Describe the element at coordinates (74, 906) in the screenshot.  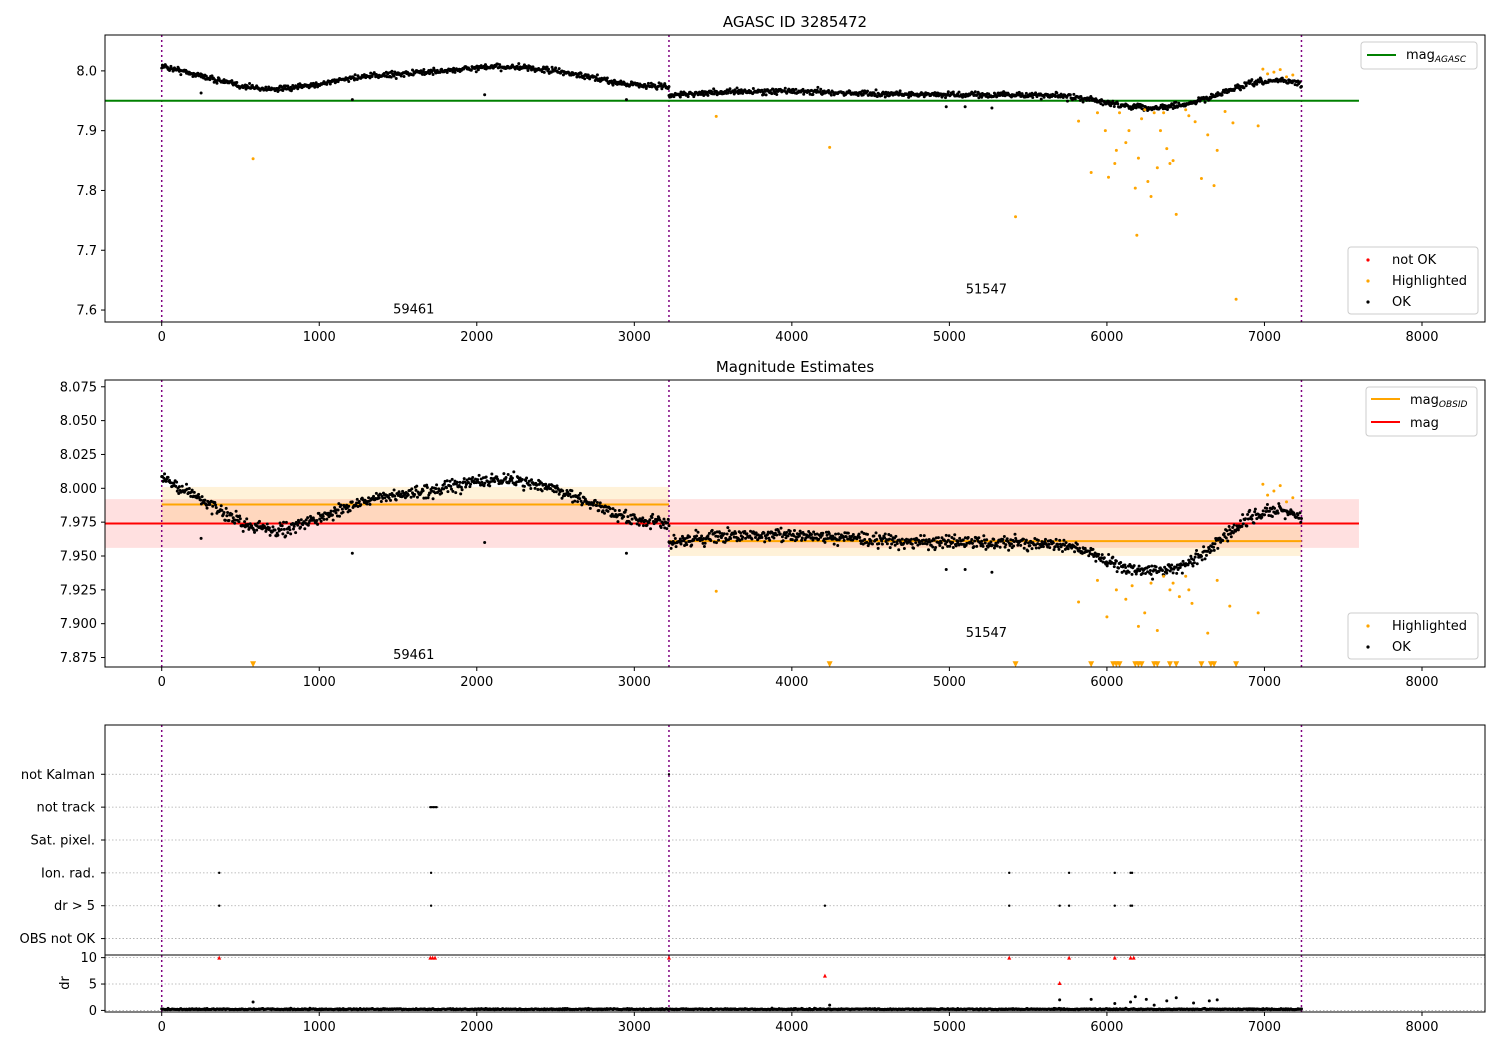
I see `category-label: dr > 5` at that location.